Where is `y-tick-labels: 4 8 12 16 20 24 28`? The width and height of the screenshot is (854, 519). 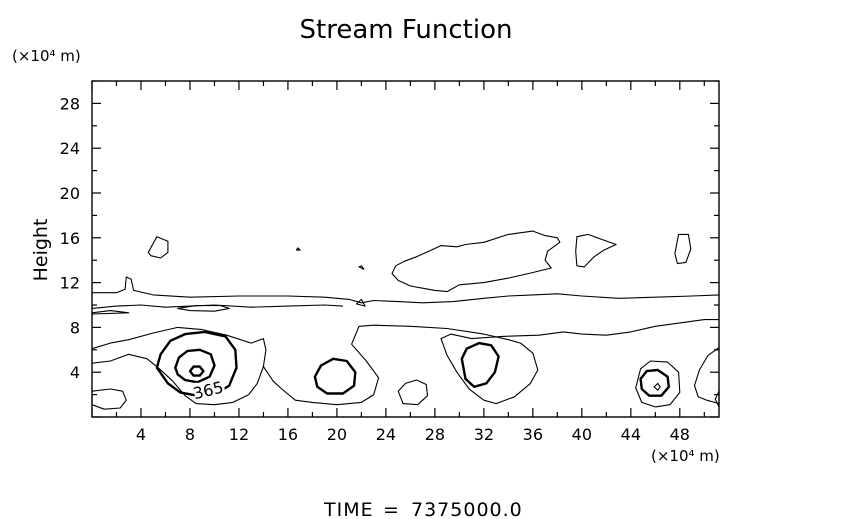 y-tick-labels: 4 8 12 16 20 24 28 is located at coordinates (70, 238).